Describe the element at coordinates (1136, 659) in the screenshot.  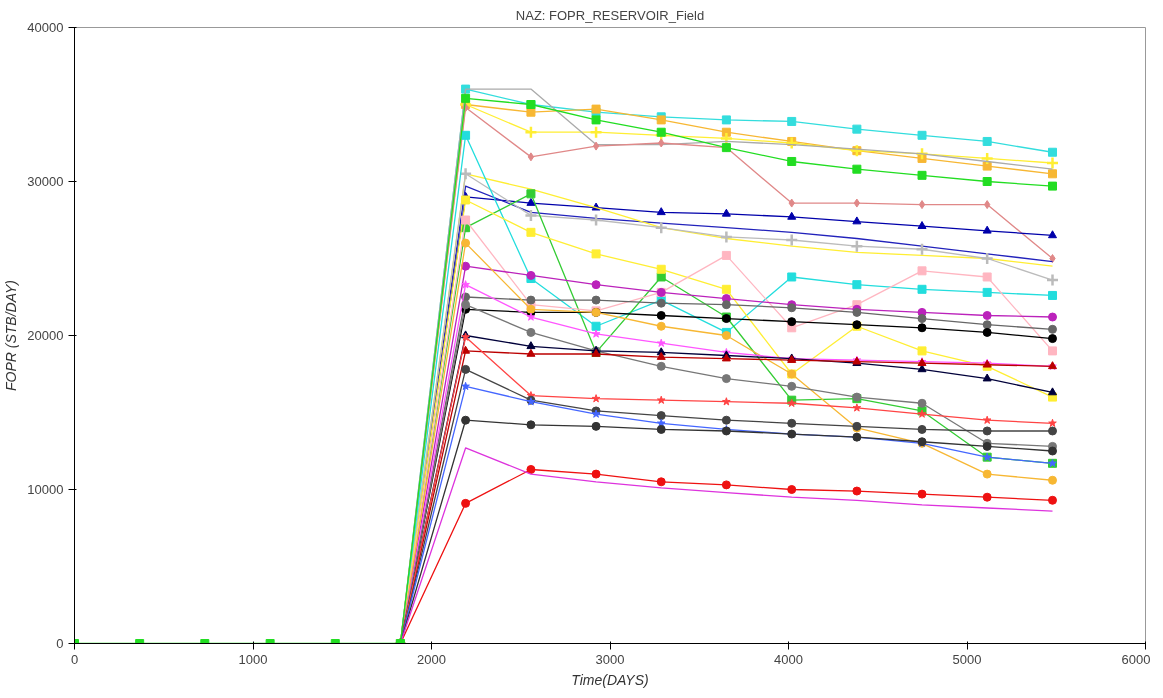
I see `x-tick-label: 6000` at that location.